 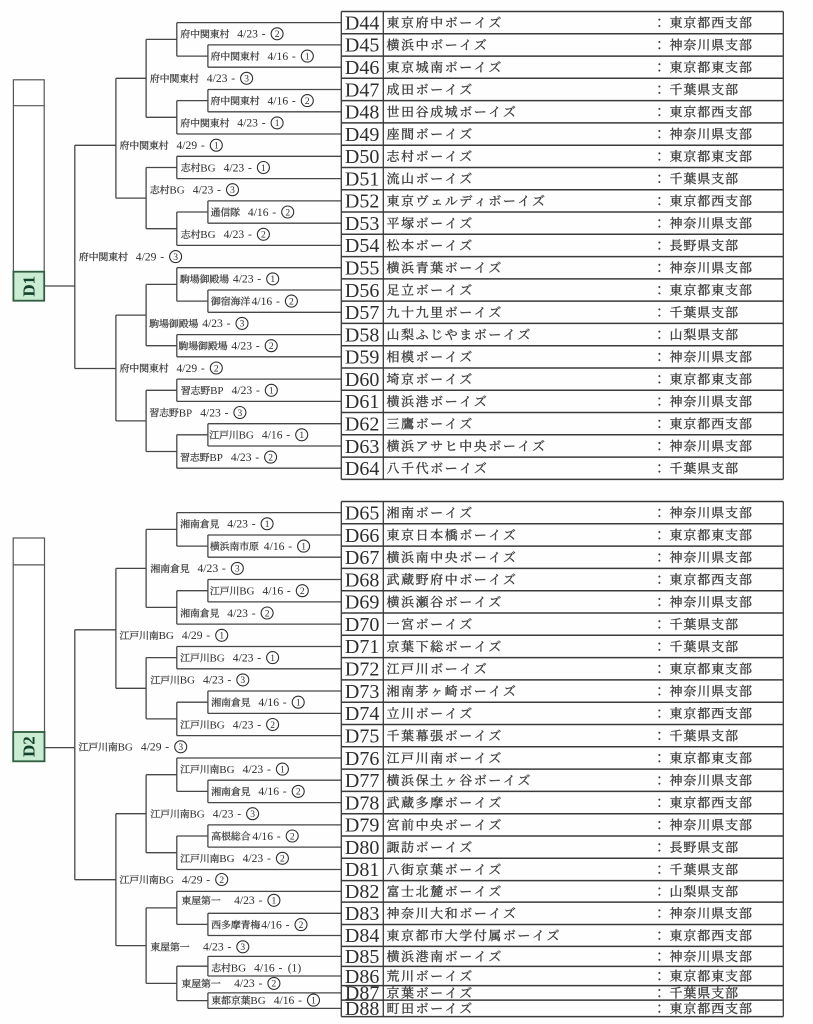 I want to click on svg-text: D61, so click(x=362, y=402).